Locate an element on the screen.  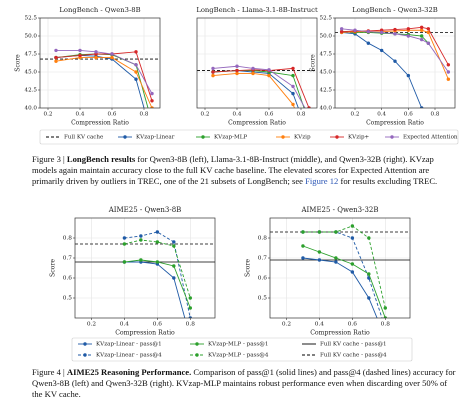
x-tick-label: 0.8 is located at coordinates (386, 325).